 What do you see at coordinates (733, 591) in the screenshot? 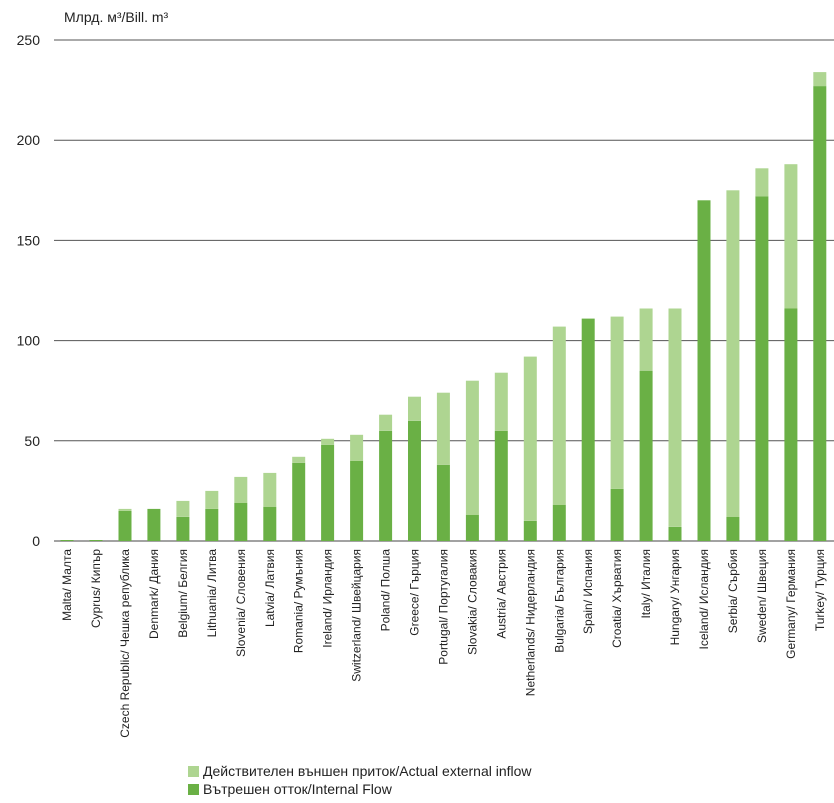
I see `x-tick-label: Serbia/ Сърбия` at bounding box center [733, 591].